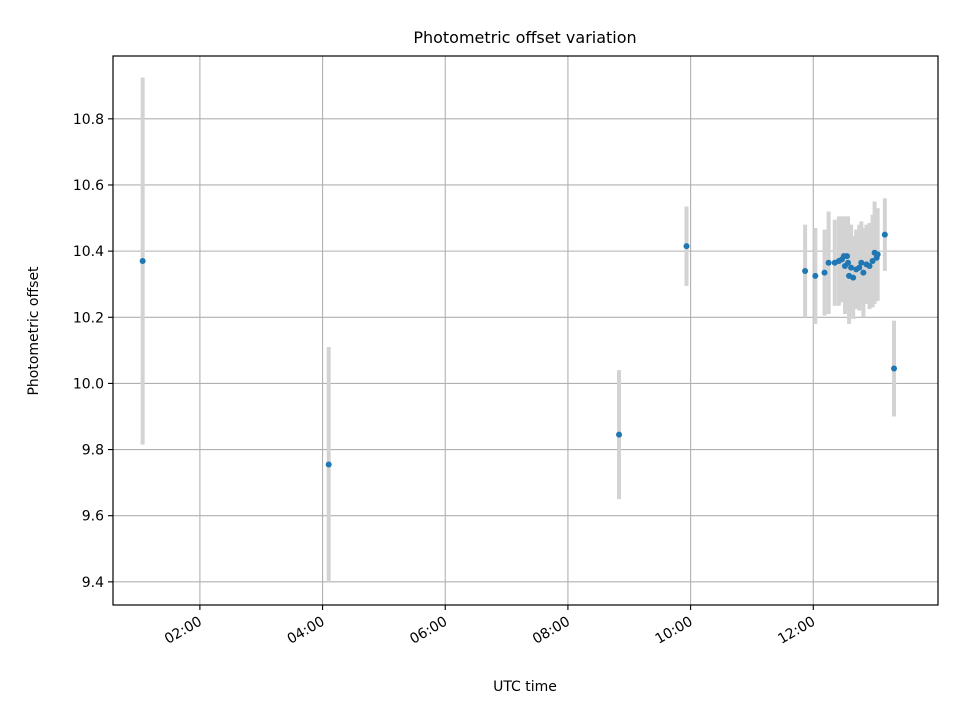 The image size is (960, 720). Describe the element at coordinates (88, 318) in the screenshot. I see `y-tick-label: 10.2` at that location.